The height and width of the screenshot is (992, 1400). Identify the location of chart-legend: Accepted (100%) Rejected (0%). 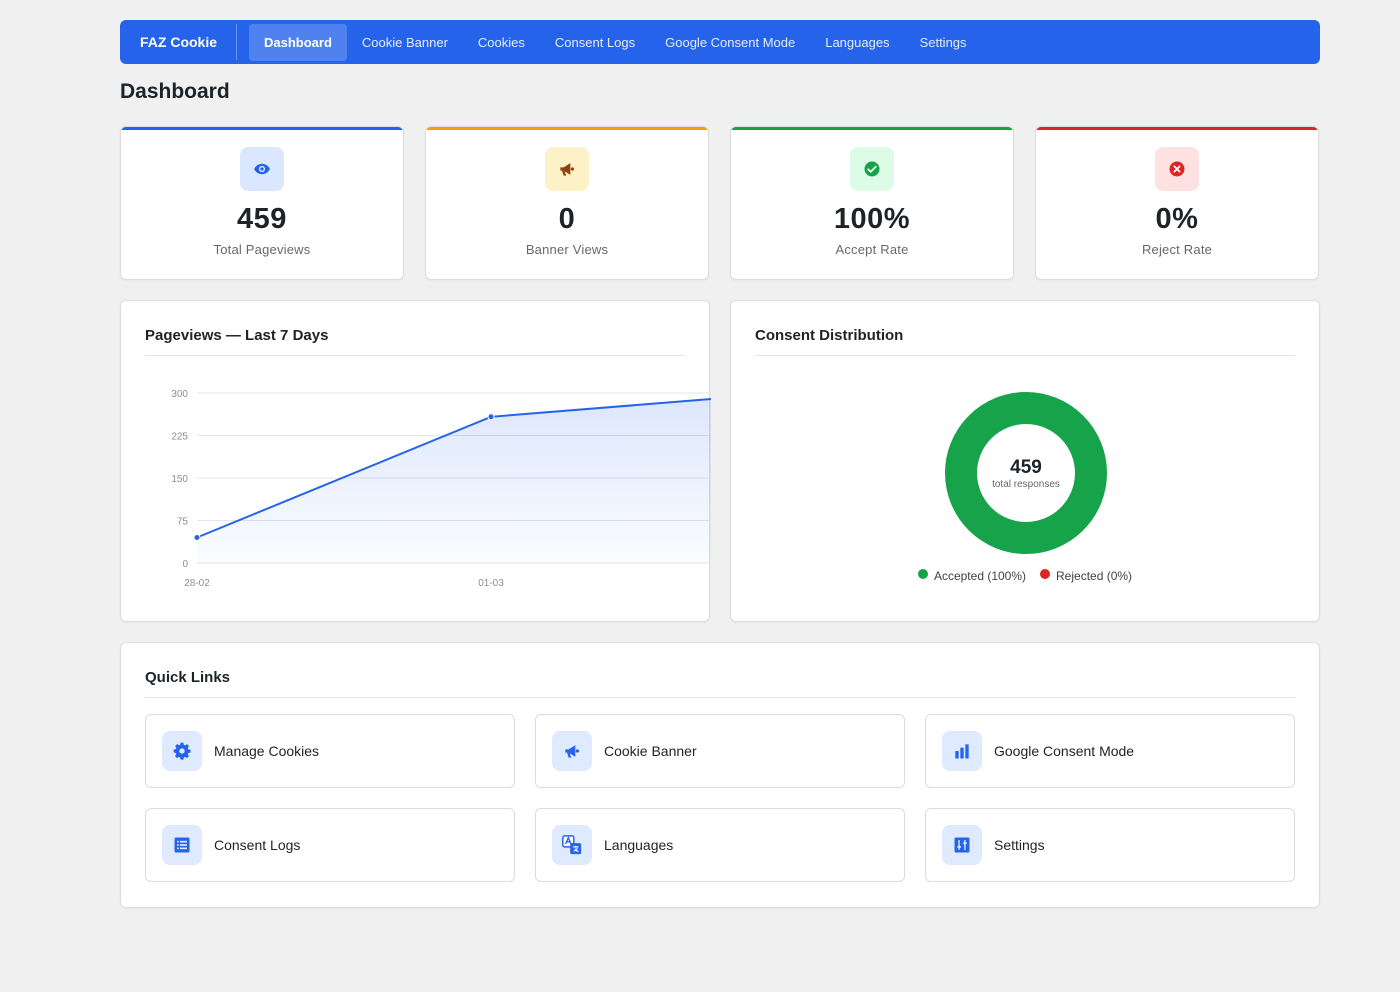
(1025, 576).